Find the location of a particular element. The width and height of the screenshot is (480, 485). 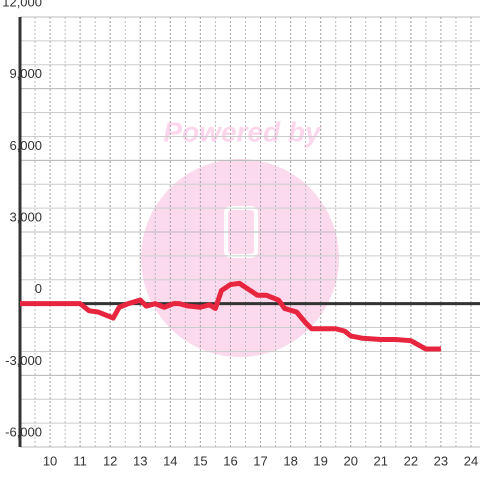

x-tick-label: 10 is located at coordinates (50, 460).